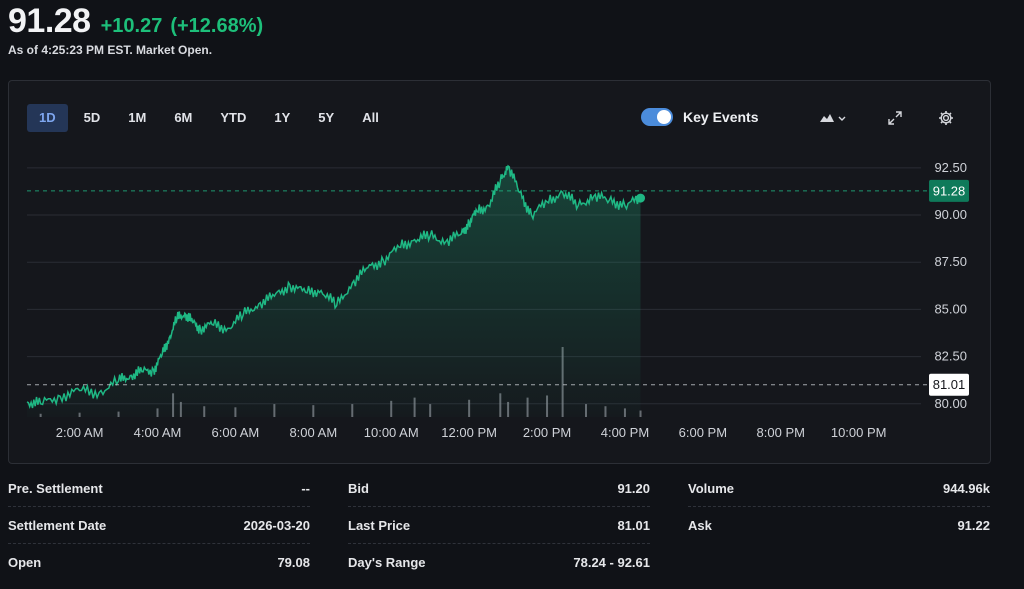 The image size is (1024, 589). Describe the element at coordinates (859, 432) in the screenshot. I see `x-tick-label: 10:00 PM` at that location.